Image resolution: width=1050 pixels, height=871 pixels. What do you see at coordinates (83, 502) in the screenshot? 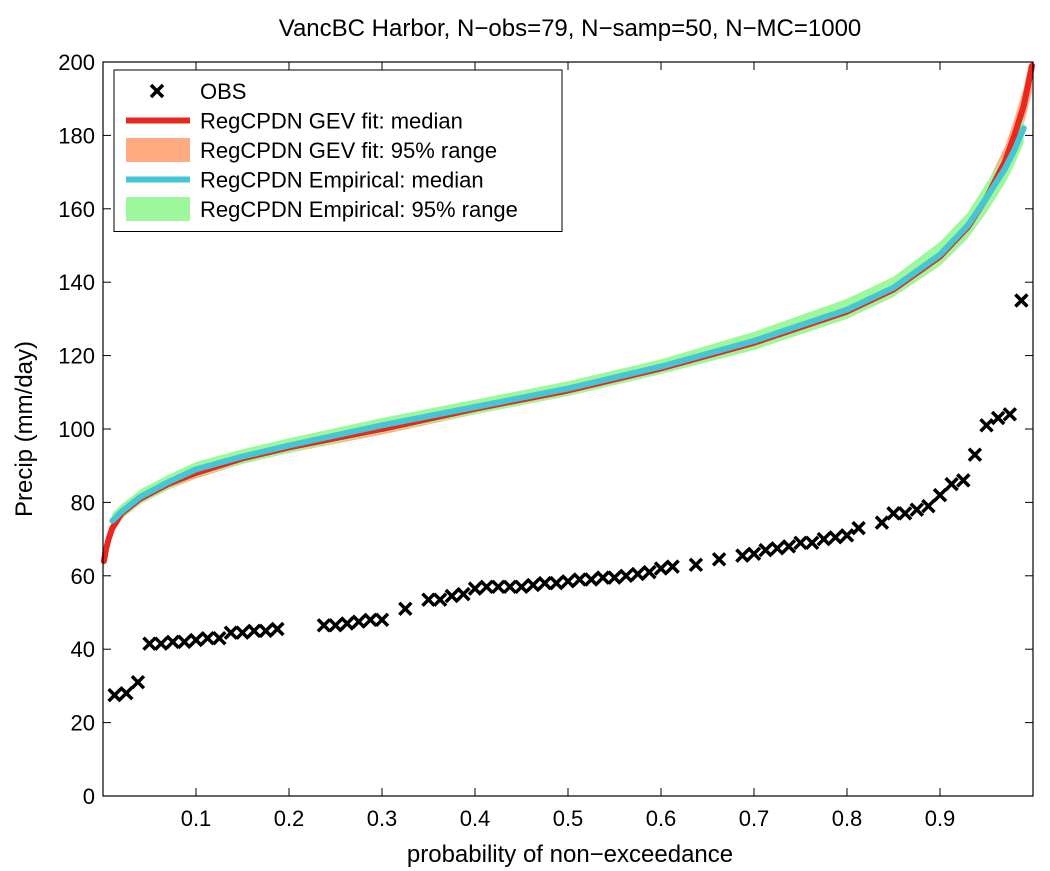
I see `y-tick-label: 80` at bounding box center [83, 502].